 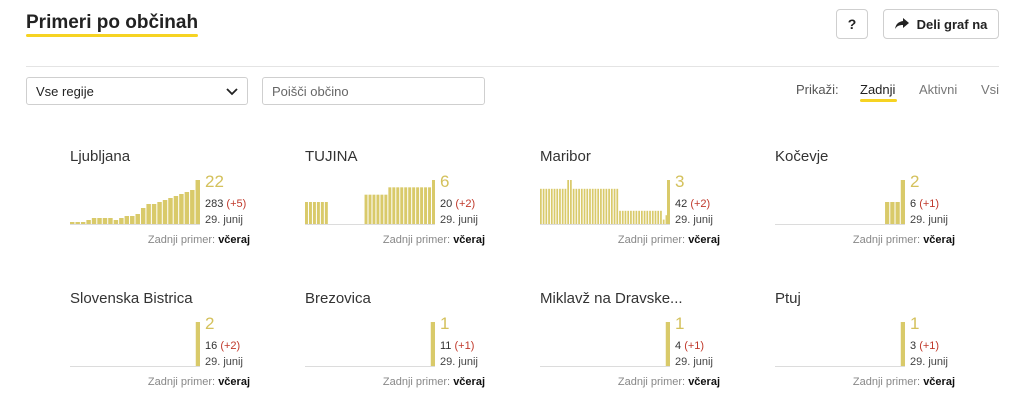 What do you see at coordinates (446, 204) in the screenshot?
I see `total-value: 20` at bounding box center [446, 204].